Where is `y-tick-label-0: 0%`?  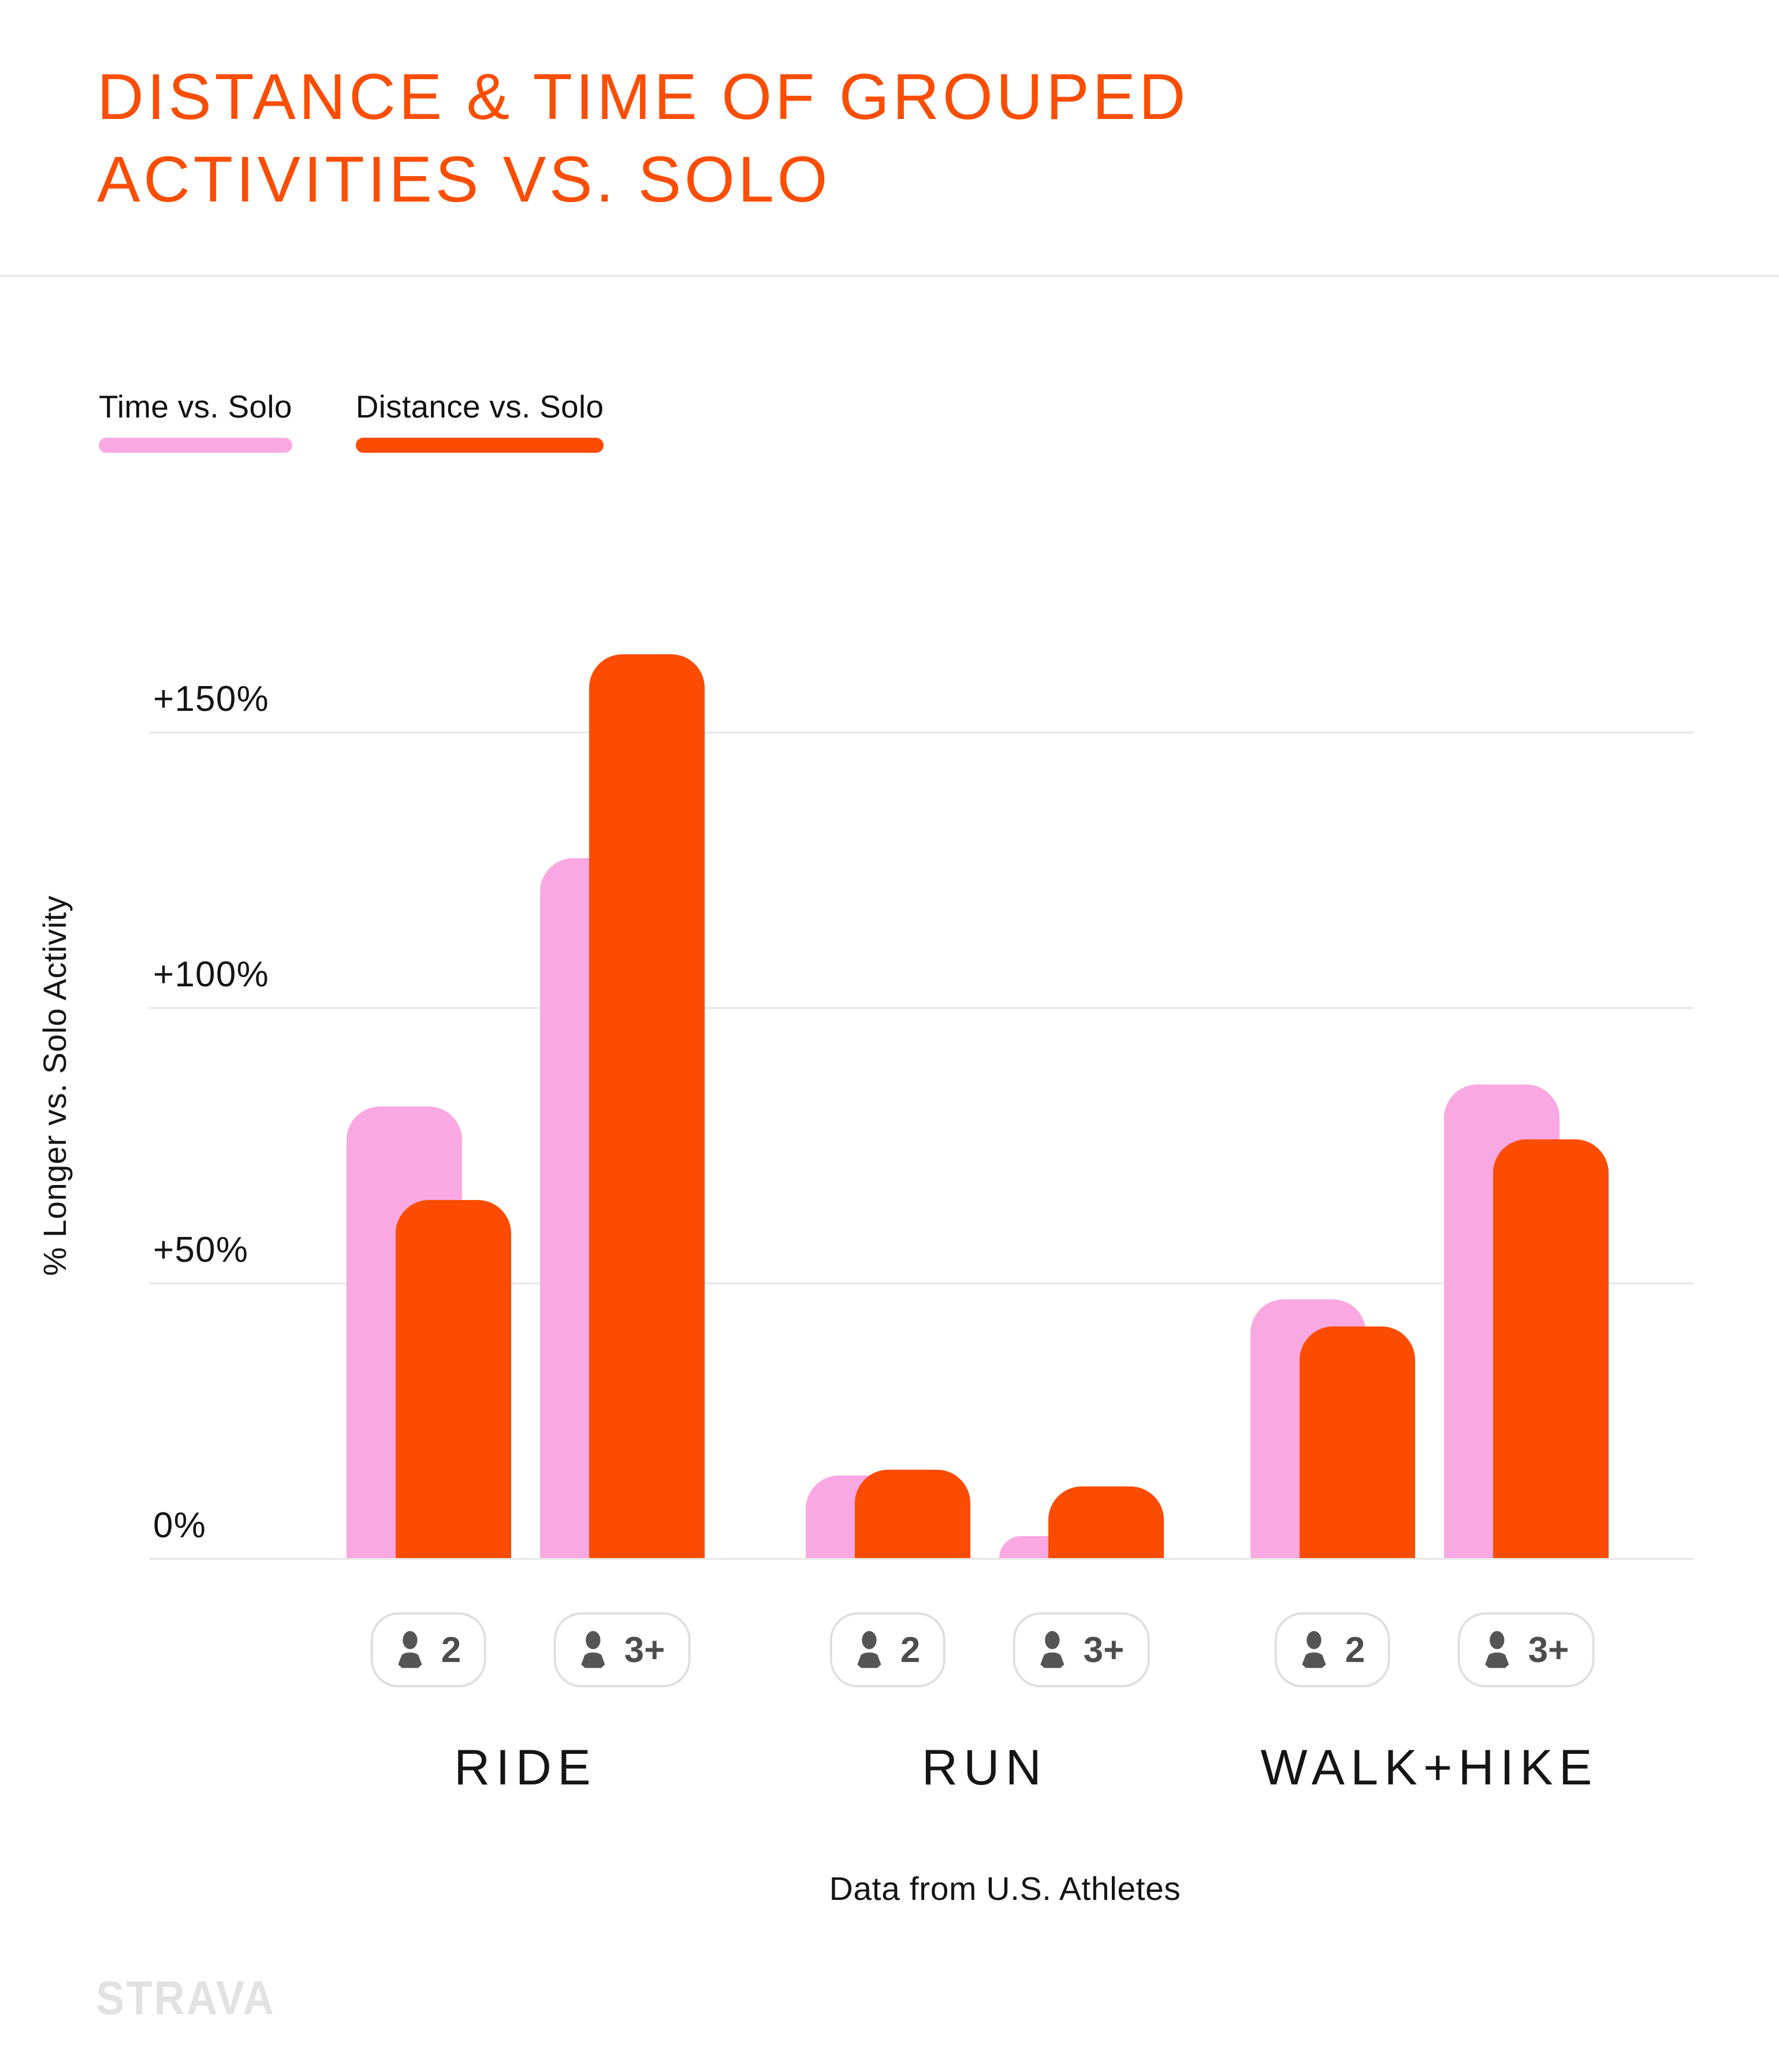
y-tick-label-0: 0% is located at coordinates (180, 1525).